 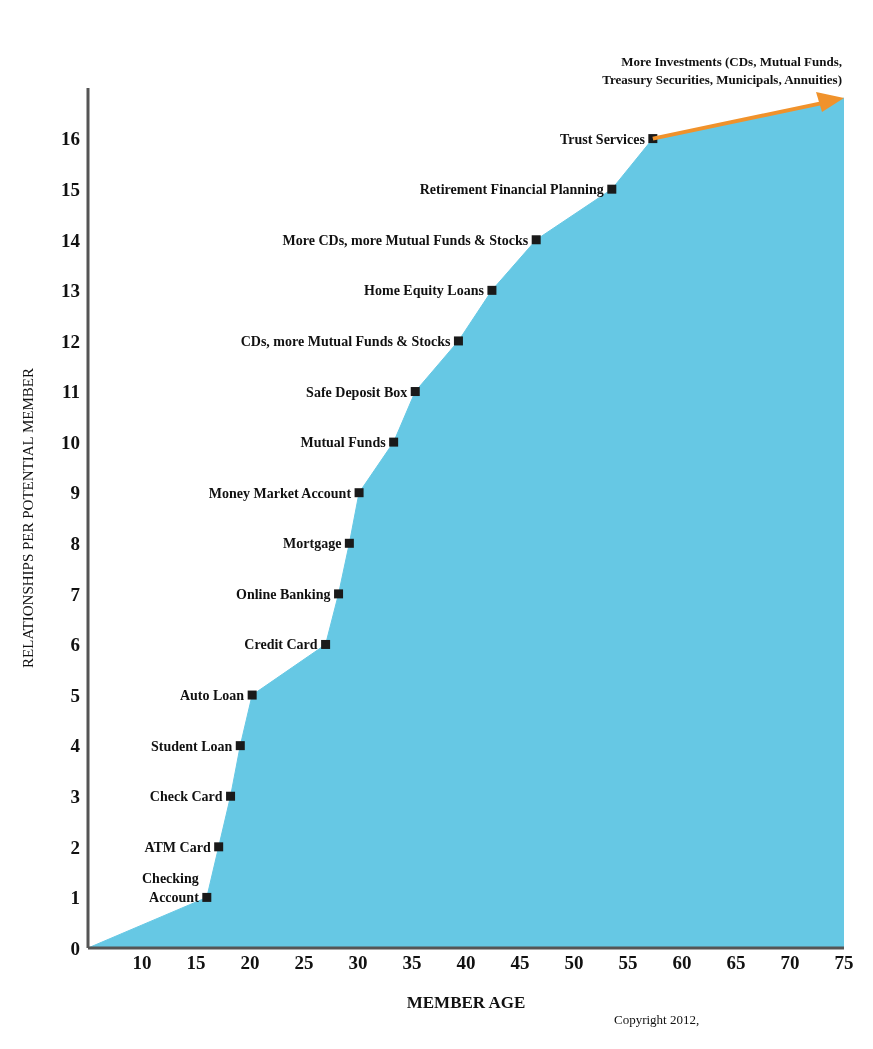 I want to click on annotation: Auto Loan, so click(x=212, y=696).